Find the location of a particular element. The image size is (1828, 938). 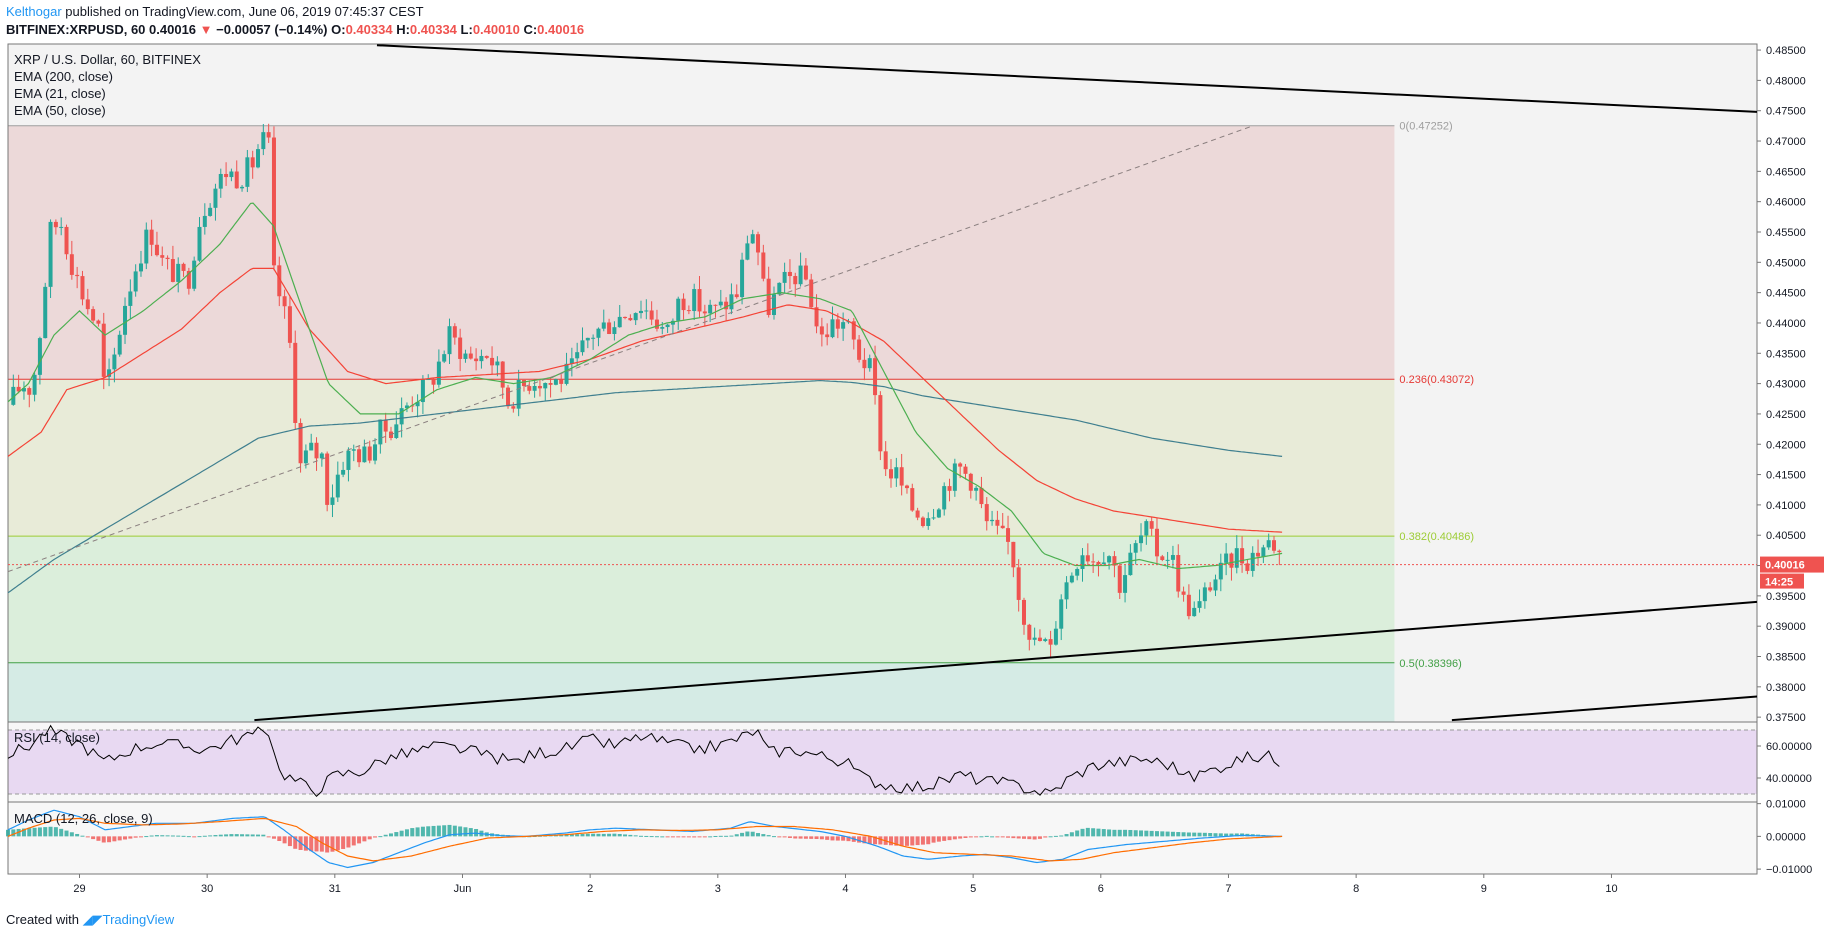

macd-tick-label-0: 0.01000 is located at coordinates (1786, 805).